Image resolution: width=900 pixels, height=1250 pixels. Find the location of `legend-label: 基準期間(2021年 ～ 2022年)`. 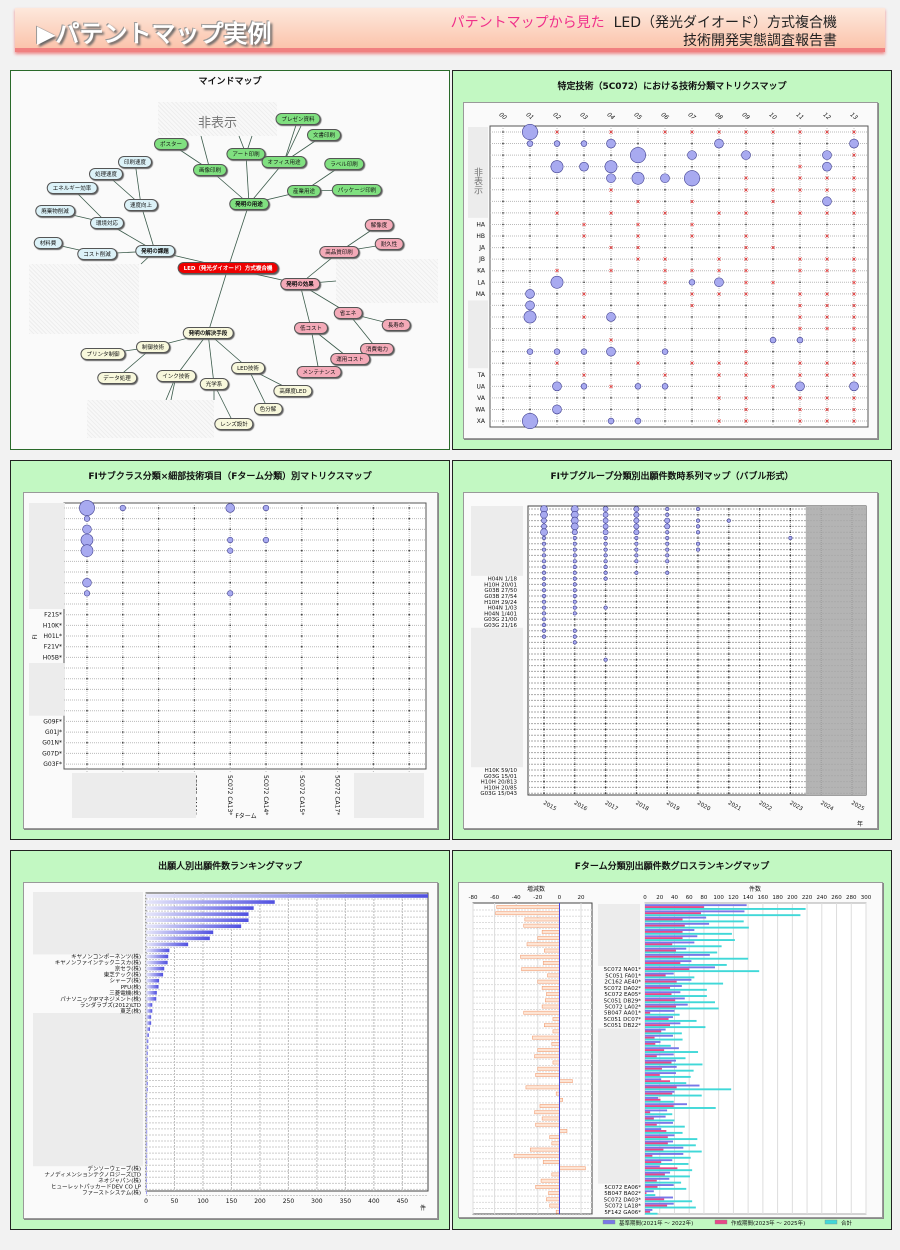

legend-label: 基準期間(2021年 ～ 2022年) is located at coordinates (656, 1223).